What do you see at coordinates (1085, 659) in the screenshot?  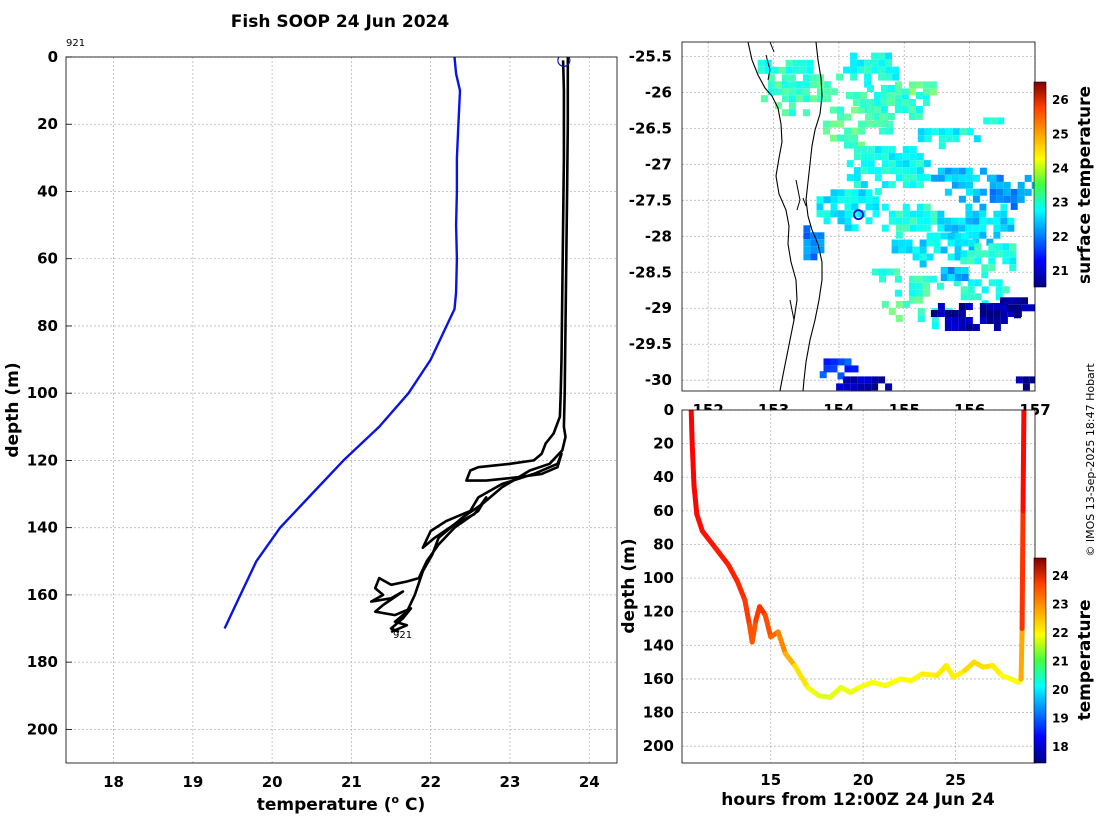 I see `section-colorbar-label: temperature` at bounding box center [1085, 659].